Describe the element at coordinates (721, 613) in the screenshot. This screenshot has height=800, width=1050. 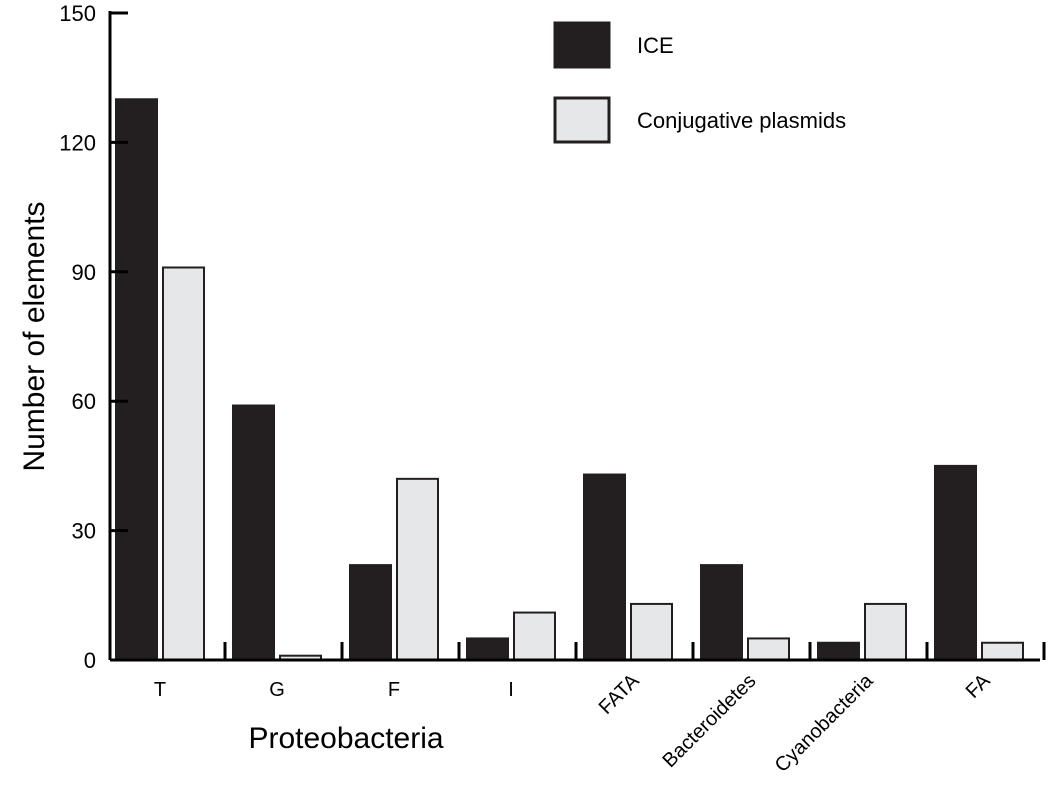
I see `ice-bar-bacteroidetes` at that location.